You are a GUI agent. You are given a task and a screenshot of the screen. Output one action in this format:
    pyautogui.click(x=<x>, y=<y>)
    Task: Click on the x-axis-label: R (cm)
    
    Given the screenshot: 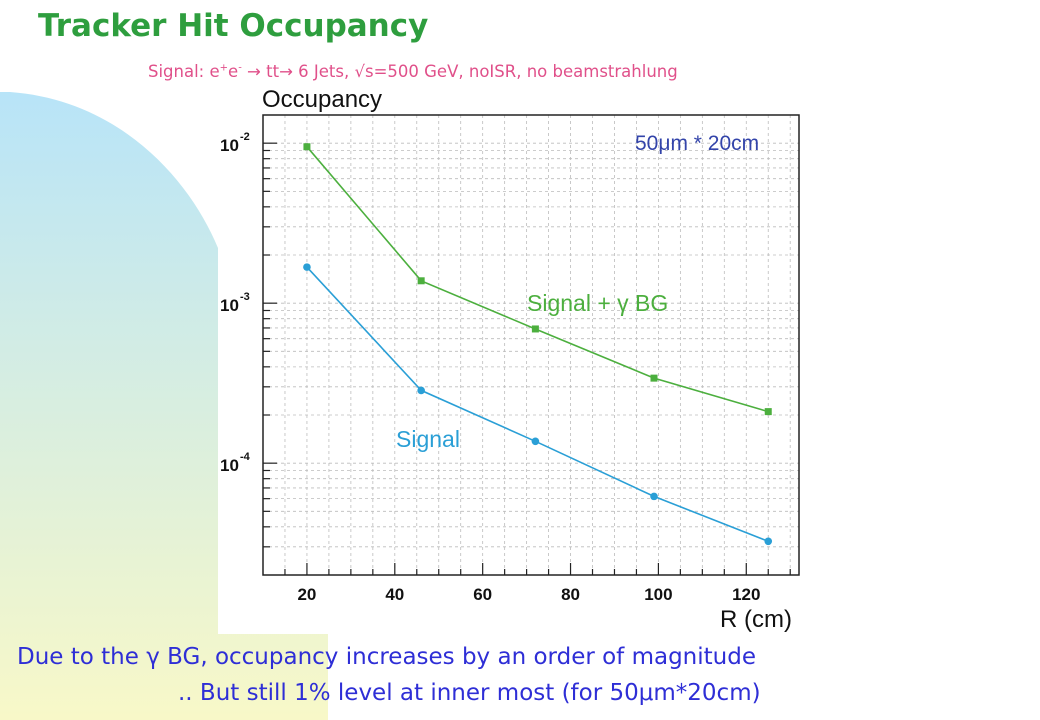 What is the action you would take?
    pyautogui.click(x=756, y=619)
    